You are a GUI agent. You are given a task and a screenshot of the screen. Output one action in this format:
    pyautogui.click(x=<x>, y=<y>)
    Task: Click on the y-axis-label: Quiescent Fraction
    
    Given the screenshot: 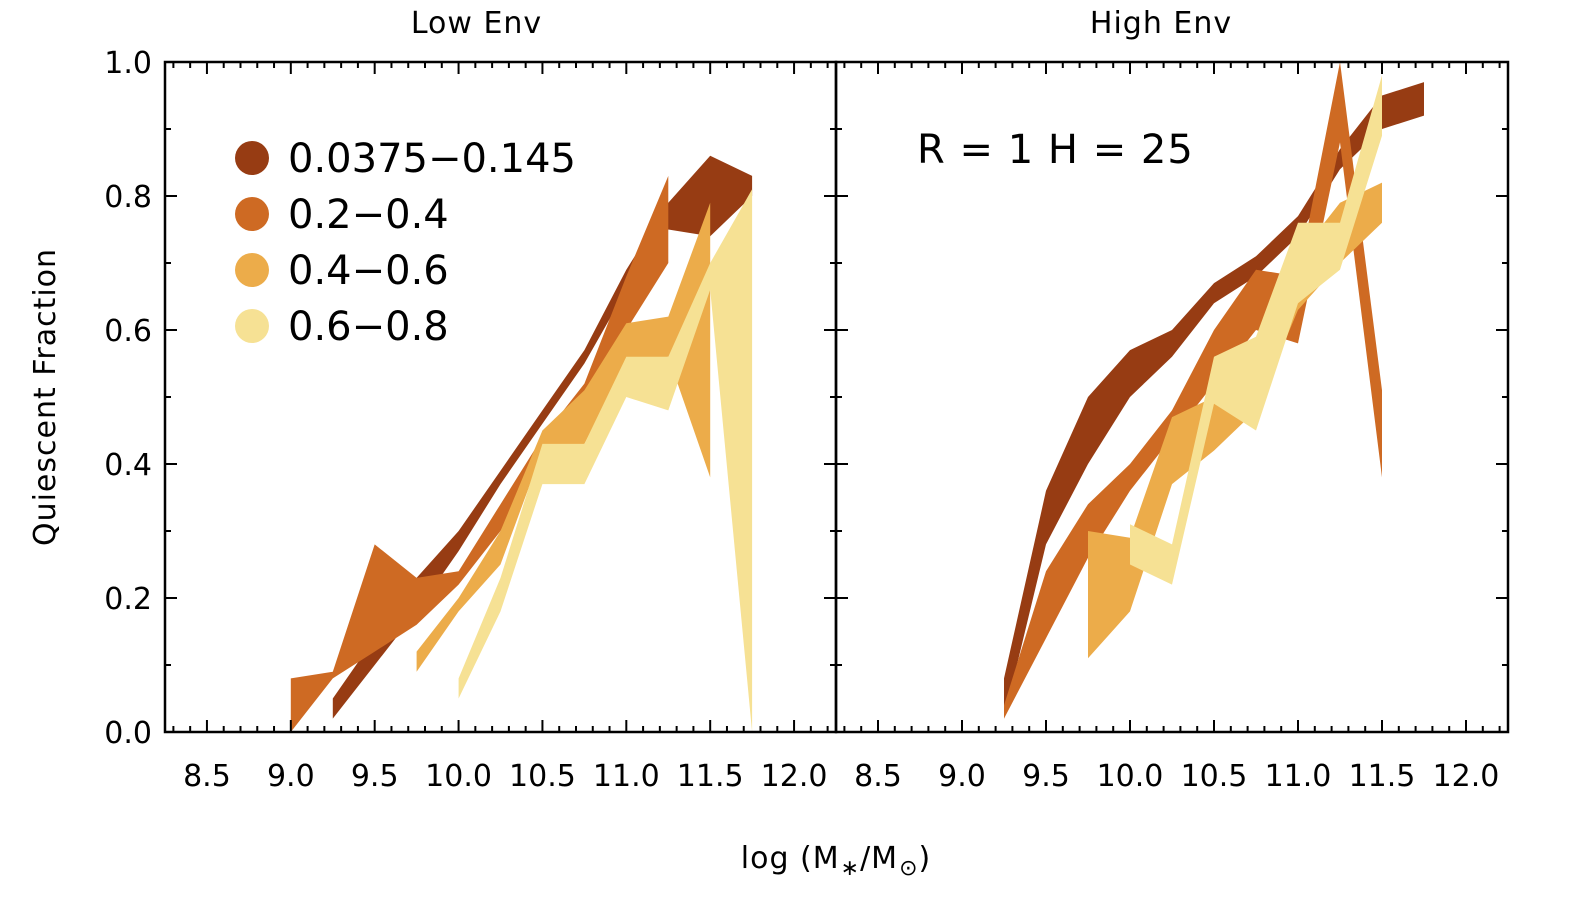 What is the action you would take?
    pyautogui.click(x=45, y=397)
    